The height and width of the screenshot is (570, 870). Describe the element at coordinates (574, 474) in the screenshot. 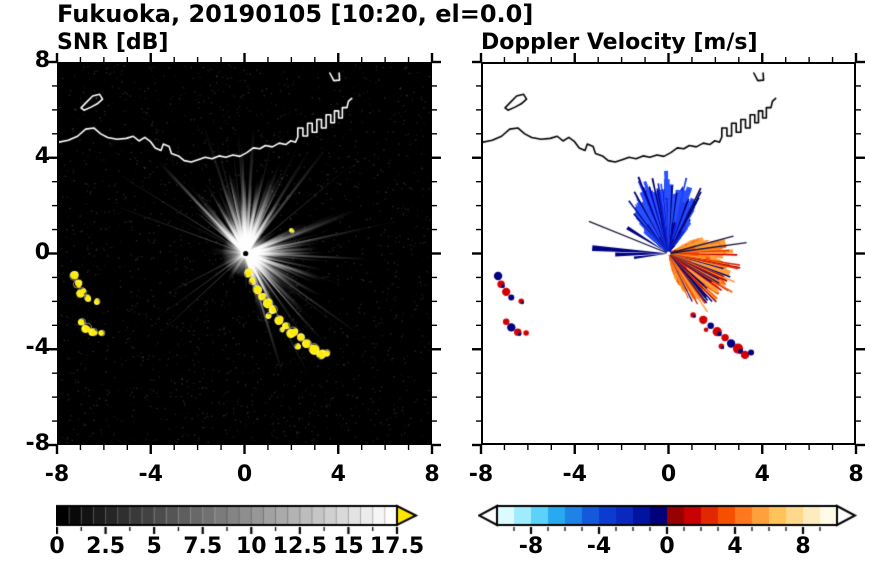

I see `doppler-x-tick-label: -4` at that location.